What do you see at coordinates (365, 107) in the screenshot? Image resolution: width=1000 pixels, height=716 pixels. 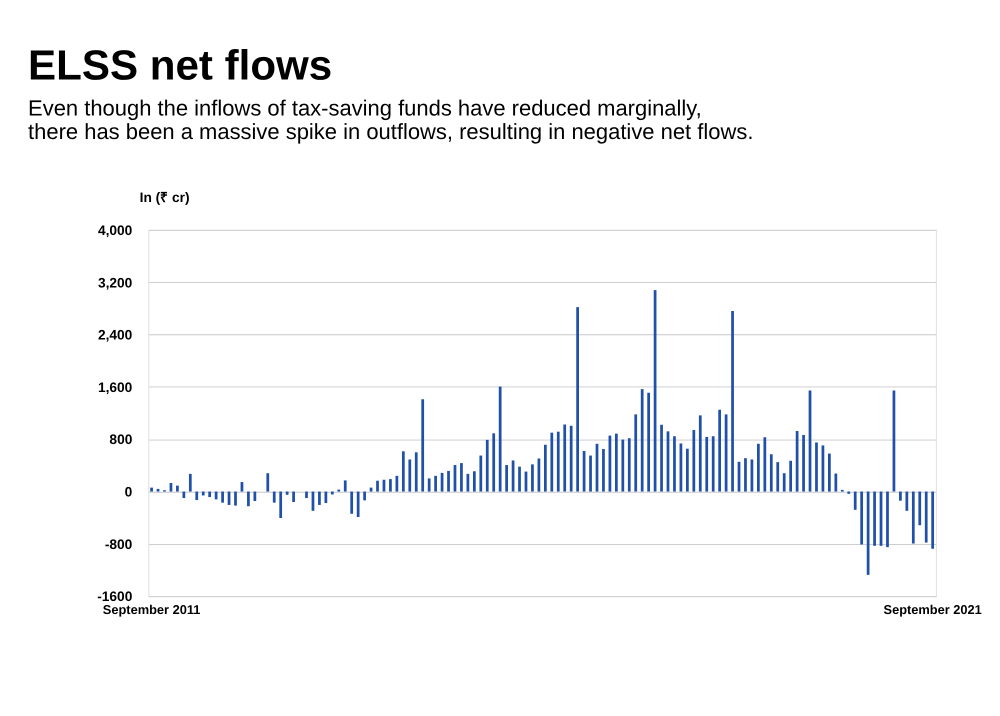 I see `text: Even though the inflows of tax-saving funds have reduced marginally,` at bounding box center [365, 107].